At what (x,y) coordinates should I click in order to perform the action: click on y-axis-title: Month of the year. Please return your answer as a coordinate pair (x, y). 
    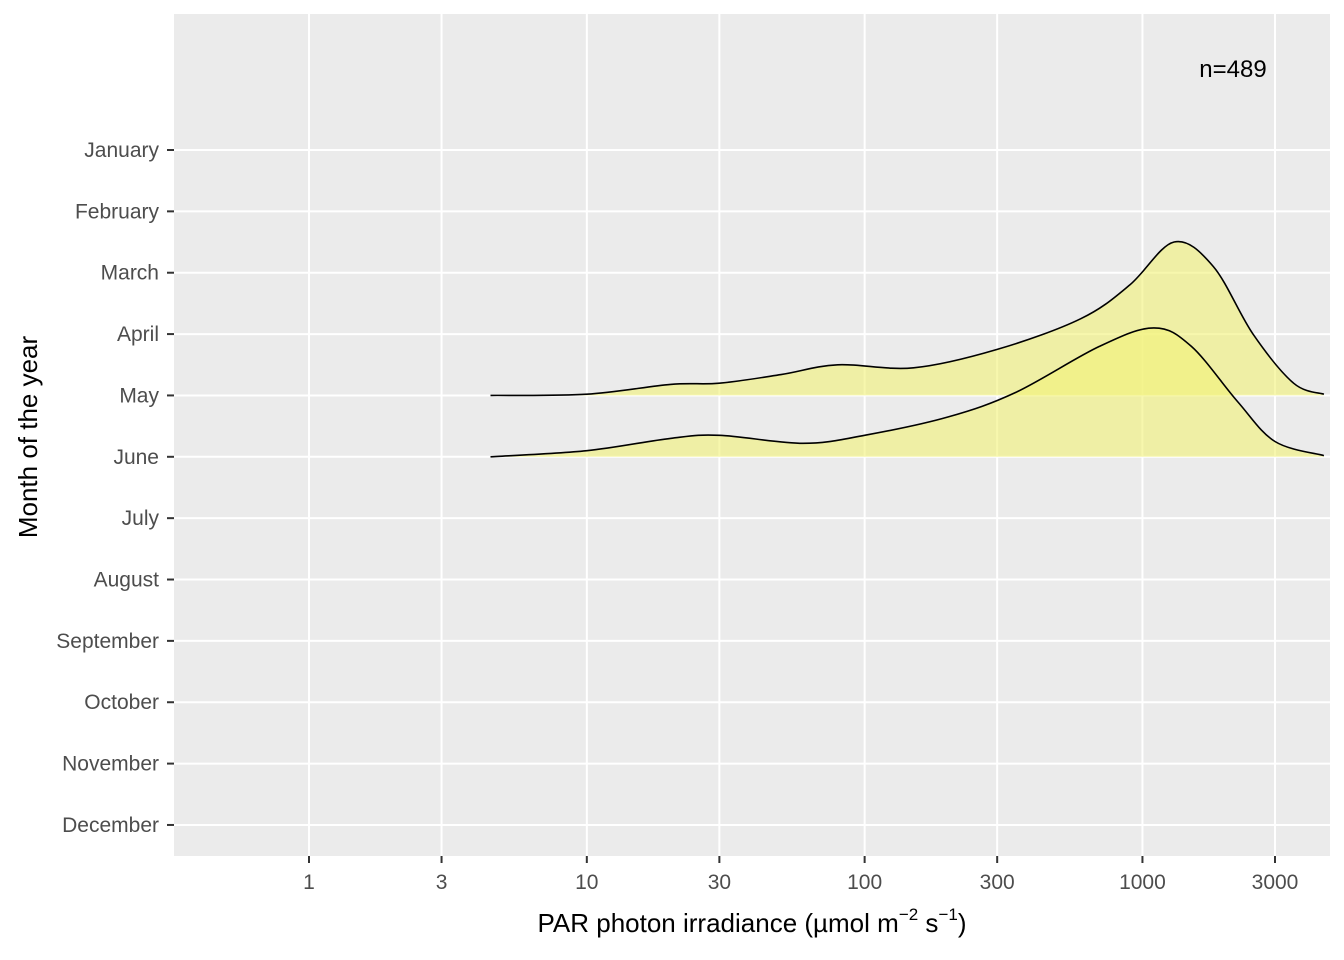
    Looking at the image, I should click on (28, 436).